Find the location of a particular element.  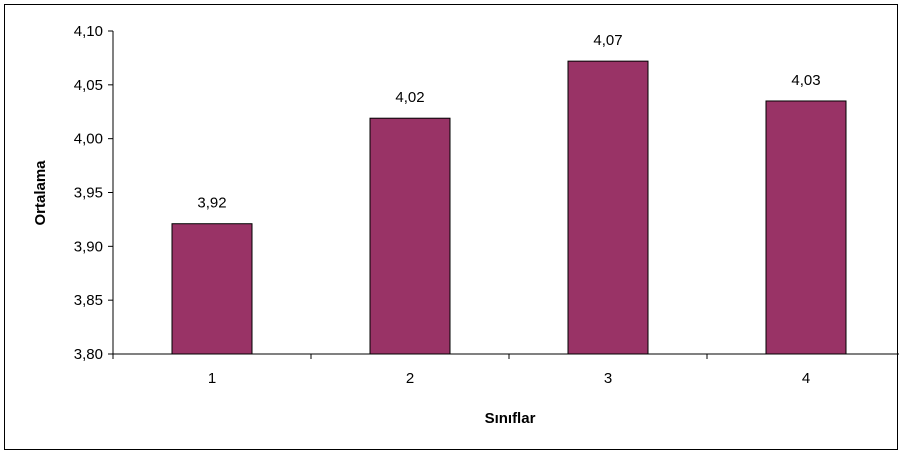

bar-value-label: 4,02 is located at coordinates (409, 97).